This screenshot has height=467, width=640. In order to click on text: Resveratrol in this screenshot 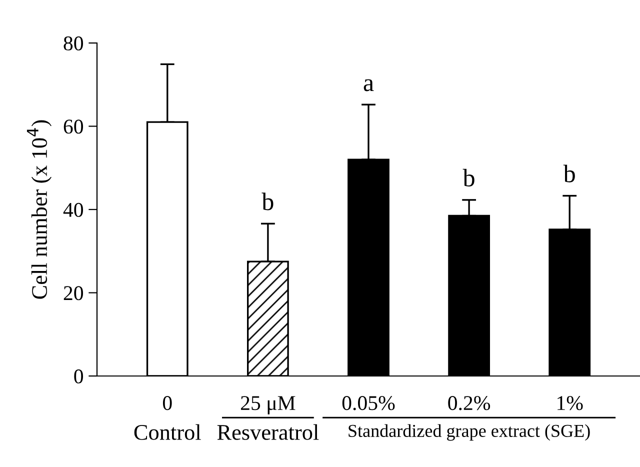, I will do `click(268, 432)`.